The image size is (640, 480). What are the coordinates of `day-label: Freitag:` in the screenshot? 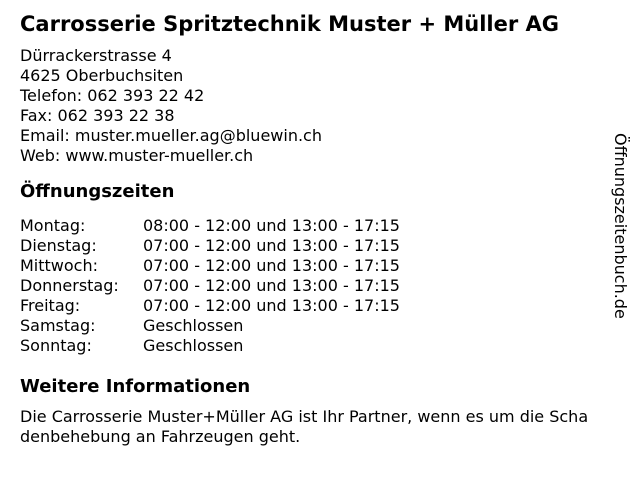 It's located at (50, 305).